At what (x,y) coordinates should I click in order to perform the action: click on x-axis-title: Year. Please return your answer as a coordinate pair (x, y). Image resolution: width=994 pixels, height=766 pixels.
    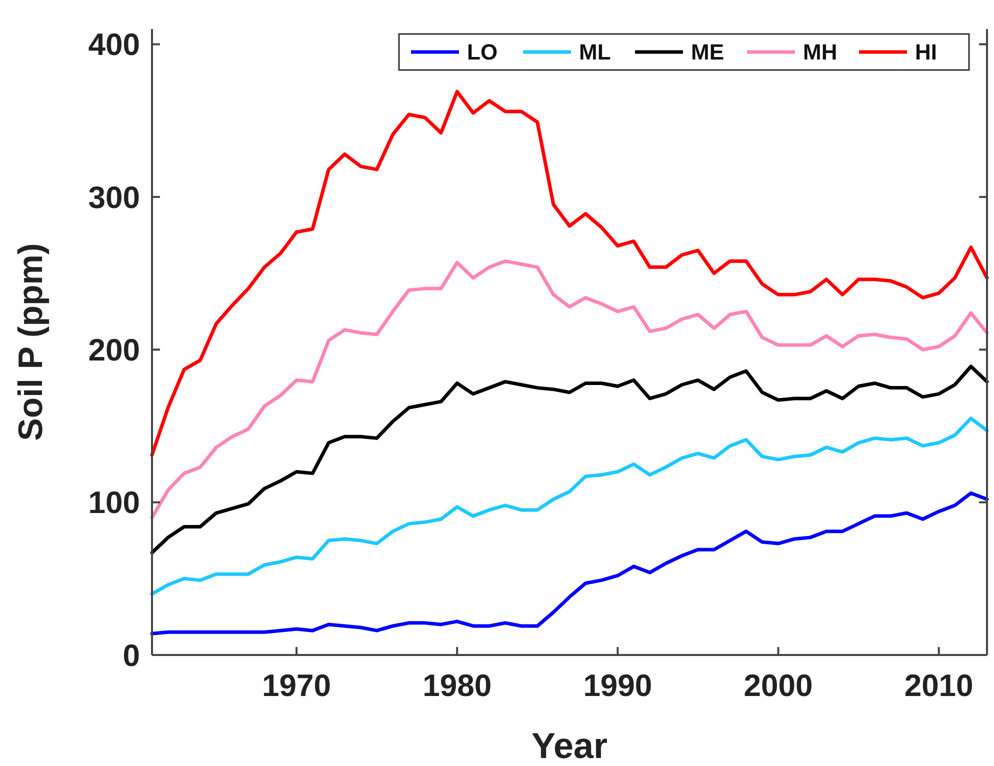
    Looking at the image, I should click on (569, 745).